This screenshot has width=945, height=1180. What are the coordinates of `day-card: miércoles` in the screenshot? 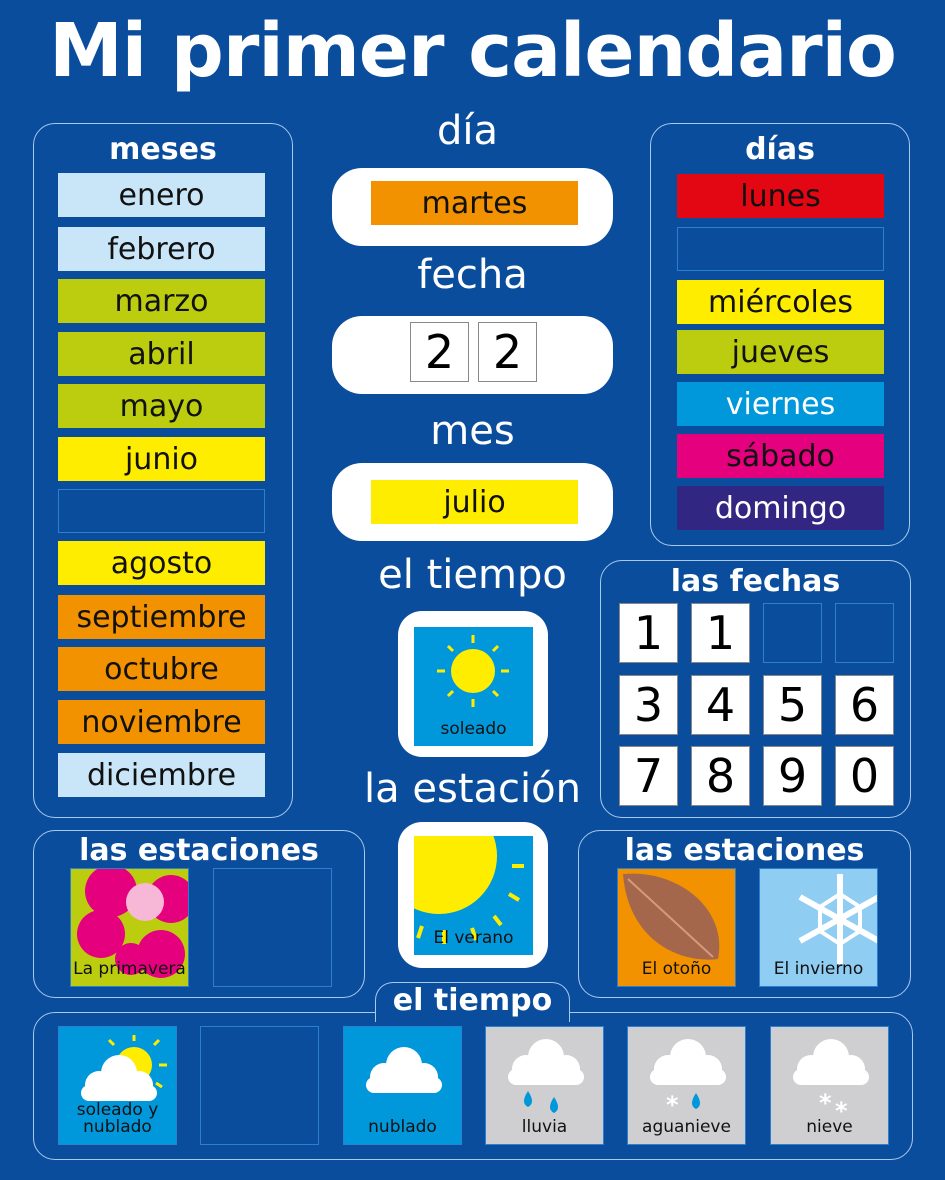 It's located at (780, 302).